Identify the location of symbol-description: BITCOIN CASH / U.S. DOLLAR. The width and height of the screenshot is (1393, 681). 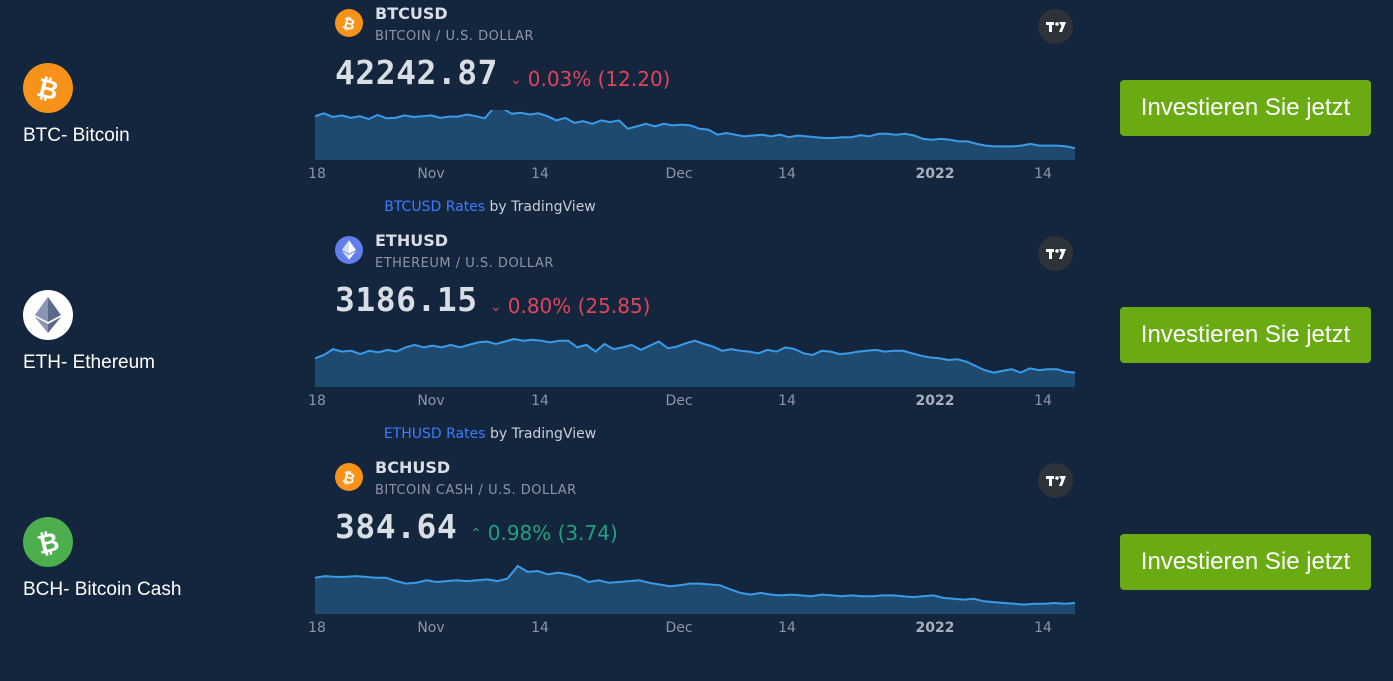
(476, 490).